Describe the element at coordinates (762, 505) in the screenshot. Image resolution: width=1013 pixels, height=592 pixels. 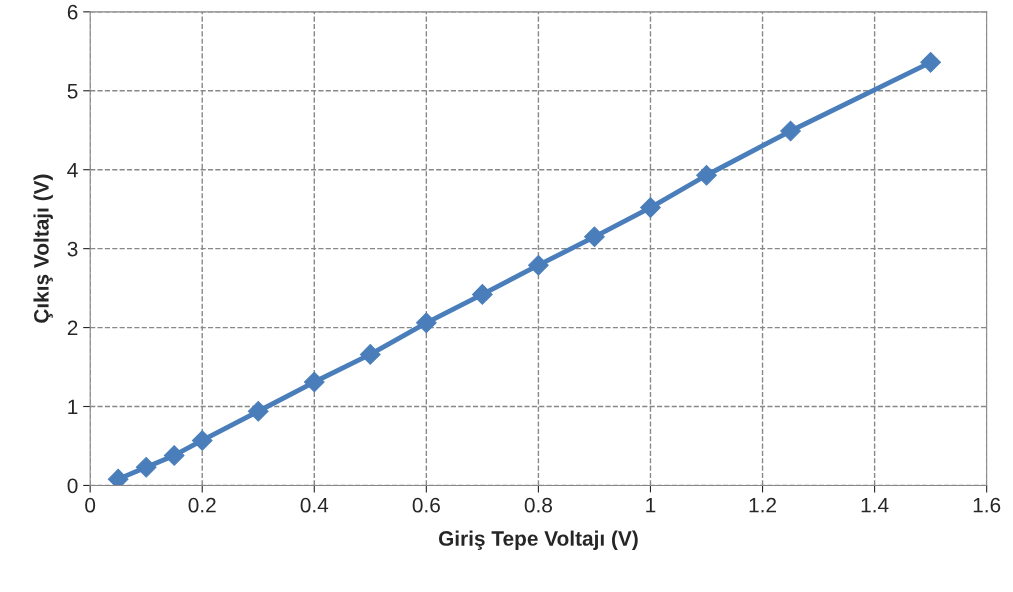
I see `x-tick-label: 1.2` at that location.